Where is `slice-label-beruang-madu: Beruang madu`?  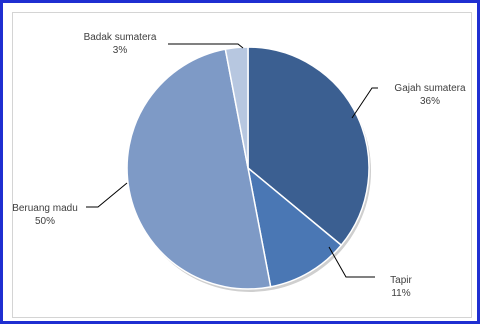
slice-label-beruang-madu: Beruang madu is located at coordinates (45, 208).